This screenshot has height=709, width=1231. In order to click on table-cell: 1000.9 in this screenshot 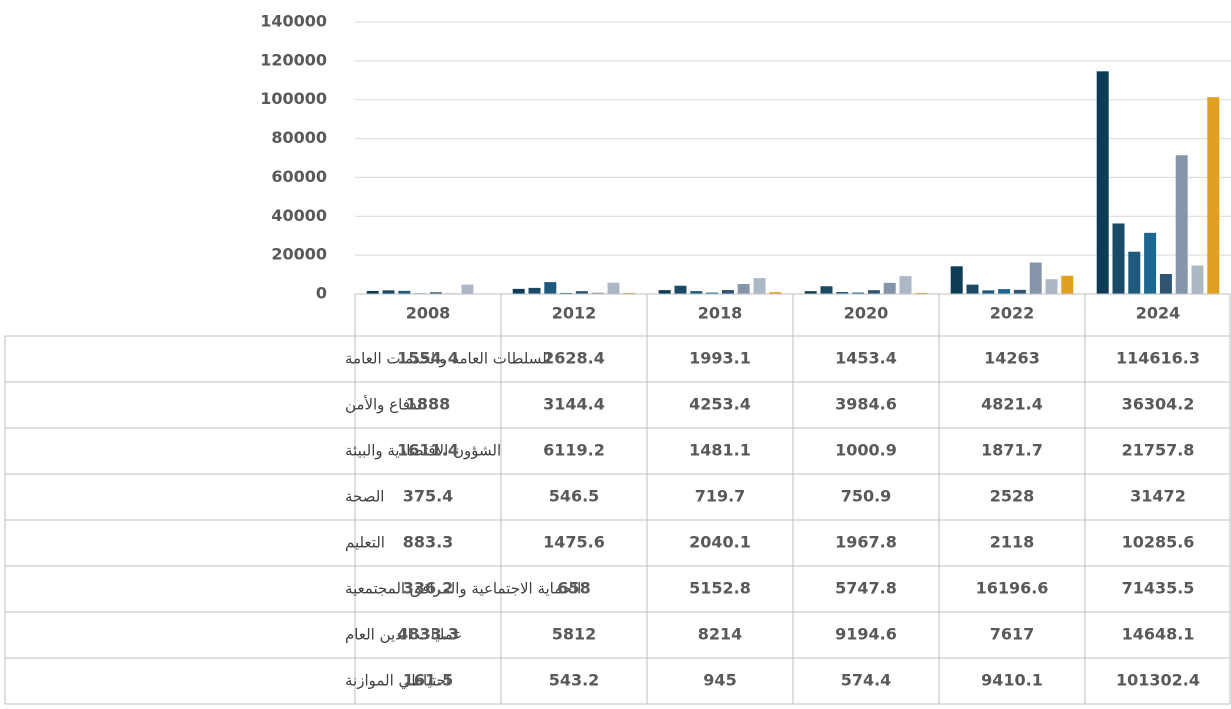, I will do `click(866, 450)`.